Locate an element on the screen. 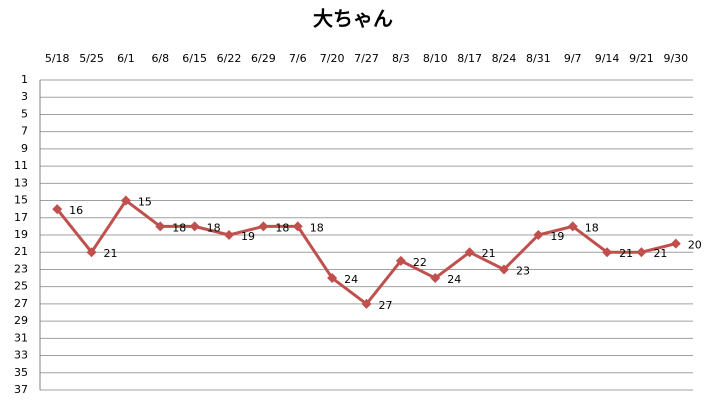 This screenshot has width=707, height=400. y-tick-label: 3 is located at coordinates (24, 96).